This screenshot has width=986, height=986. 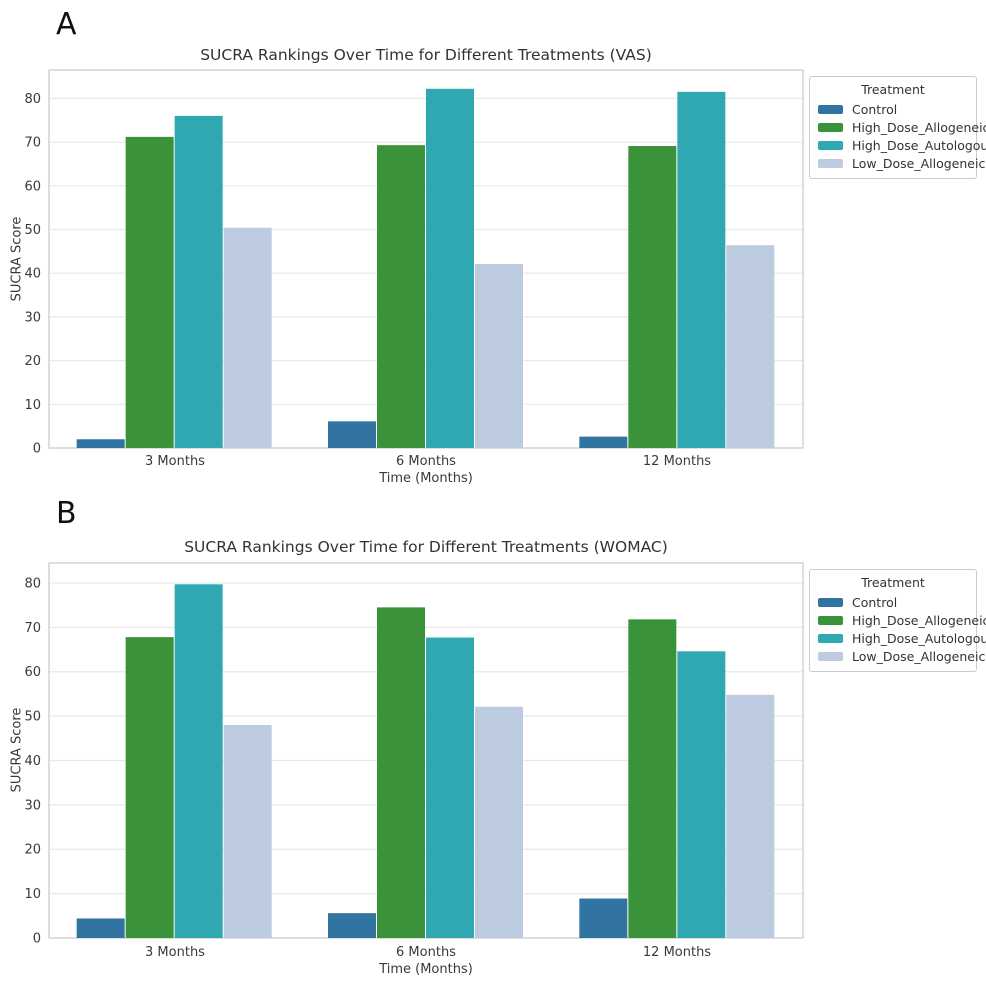 I want to click on panel-a-xtick-12-months: 12 Months, so click(x=677, y=461).